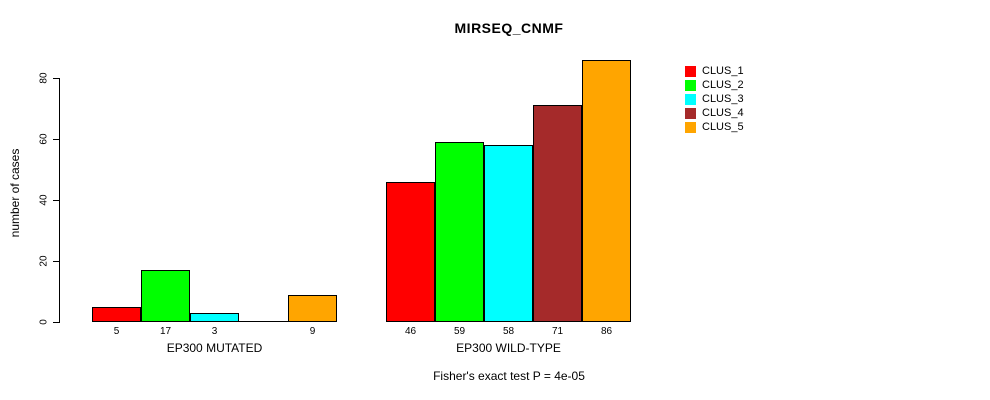 This screenshot has height=400, width=990. Describe the element at coordinates (508, 348) in the screenshot. I see `group-axis-label: EP300 WILD-TYPE` at that location.